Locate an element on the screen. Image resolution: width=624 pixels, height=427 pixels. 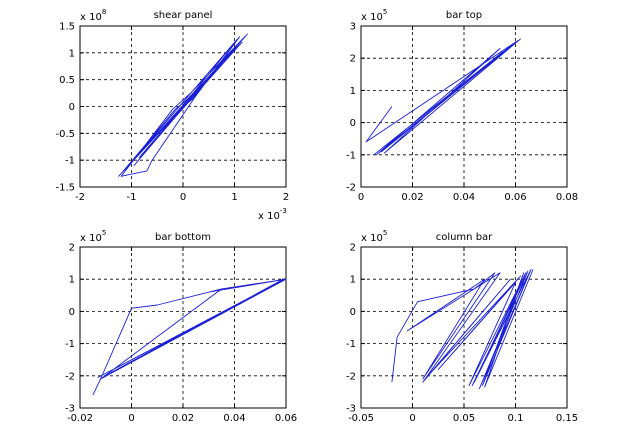
y-multiplier-2: x 105 is located at coordinates (374, 15).